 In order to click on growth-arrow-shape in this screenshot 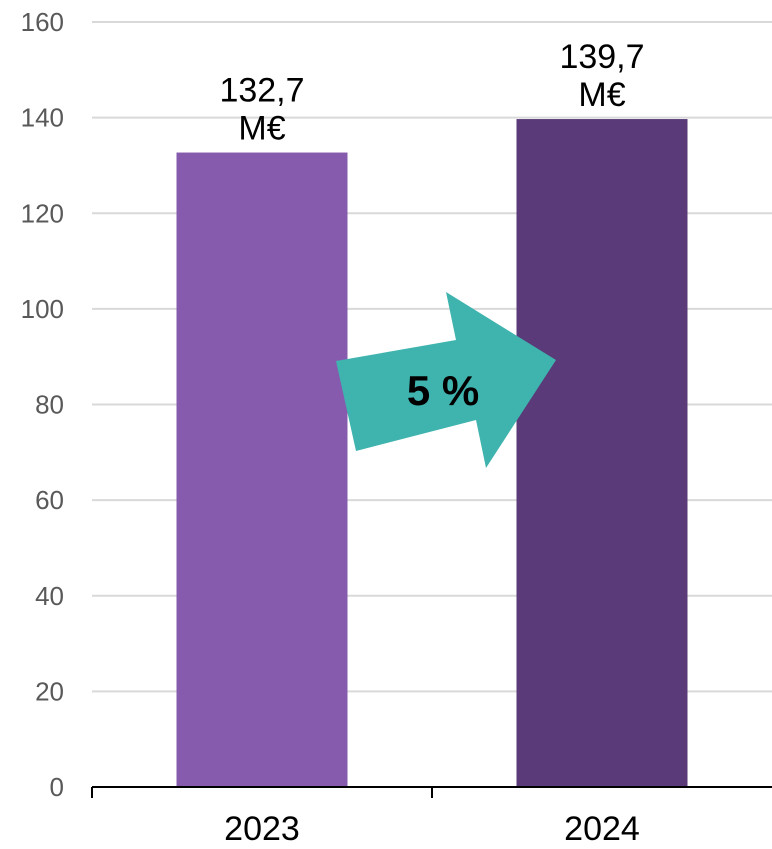, I will do `click(446, 380)`.